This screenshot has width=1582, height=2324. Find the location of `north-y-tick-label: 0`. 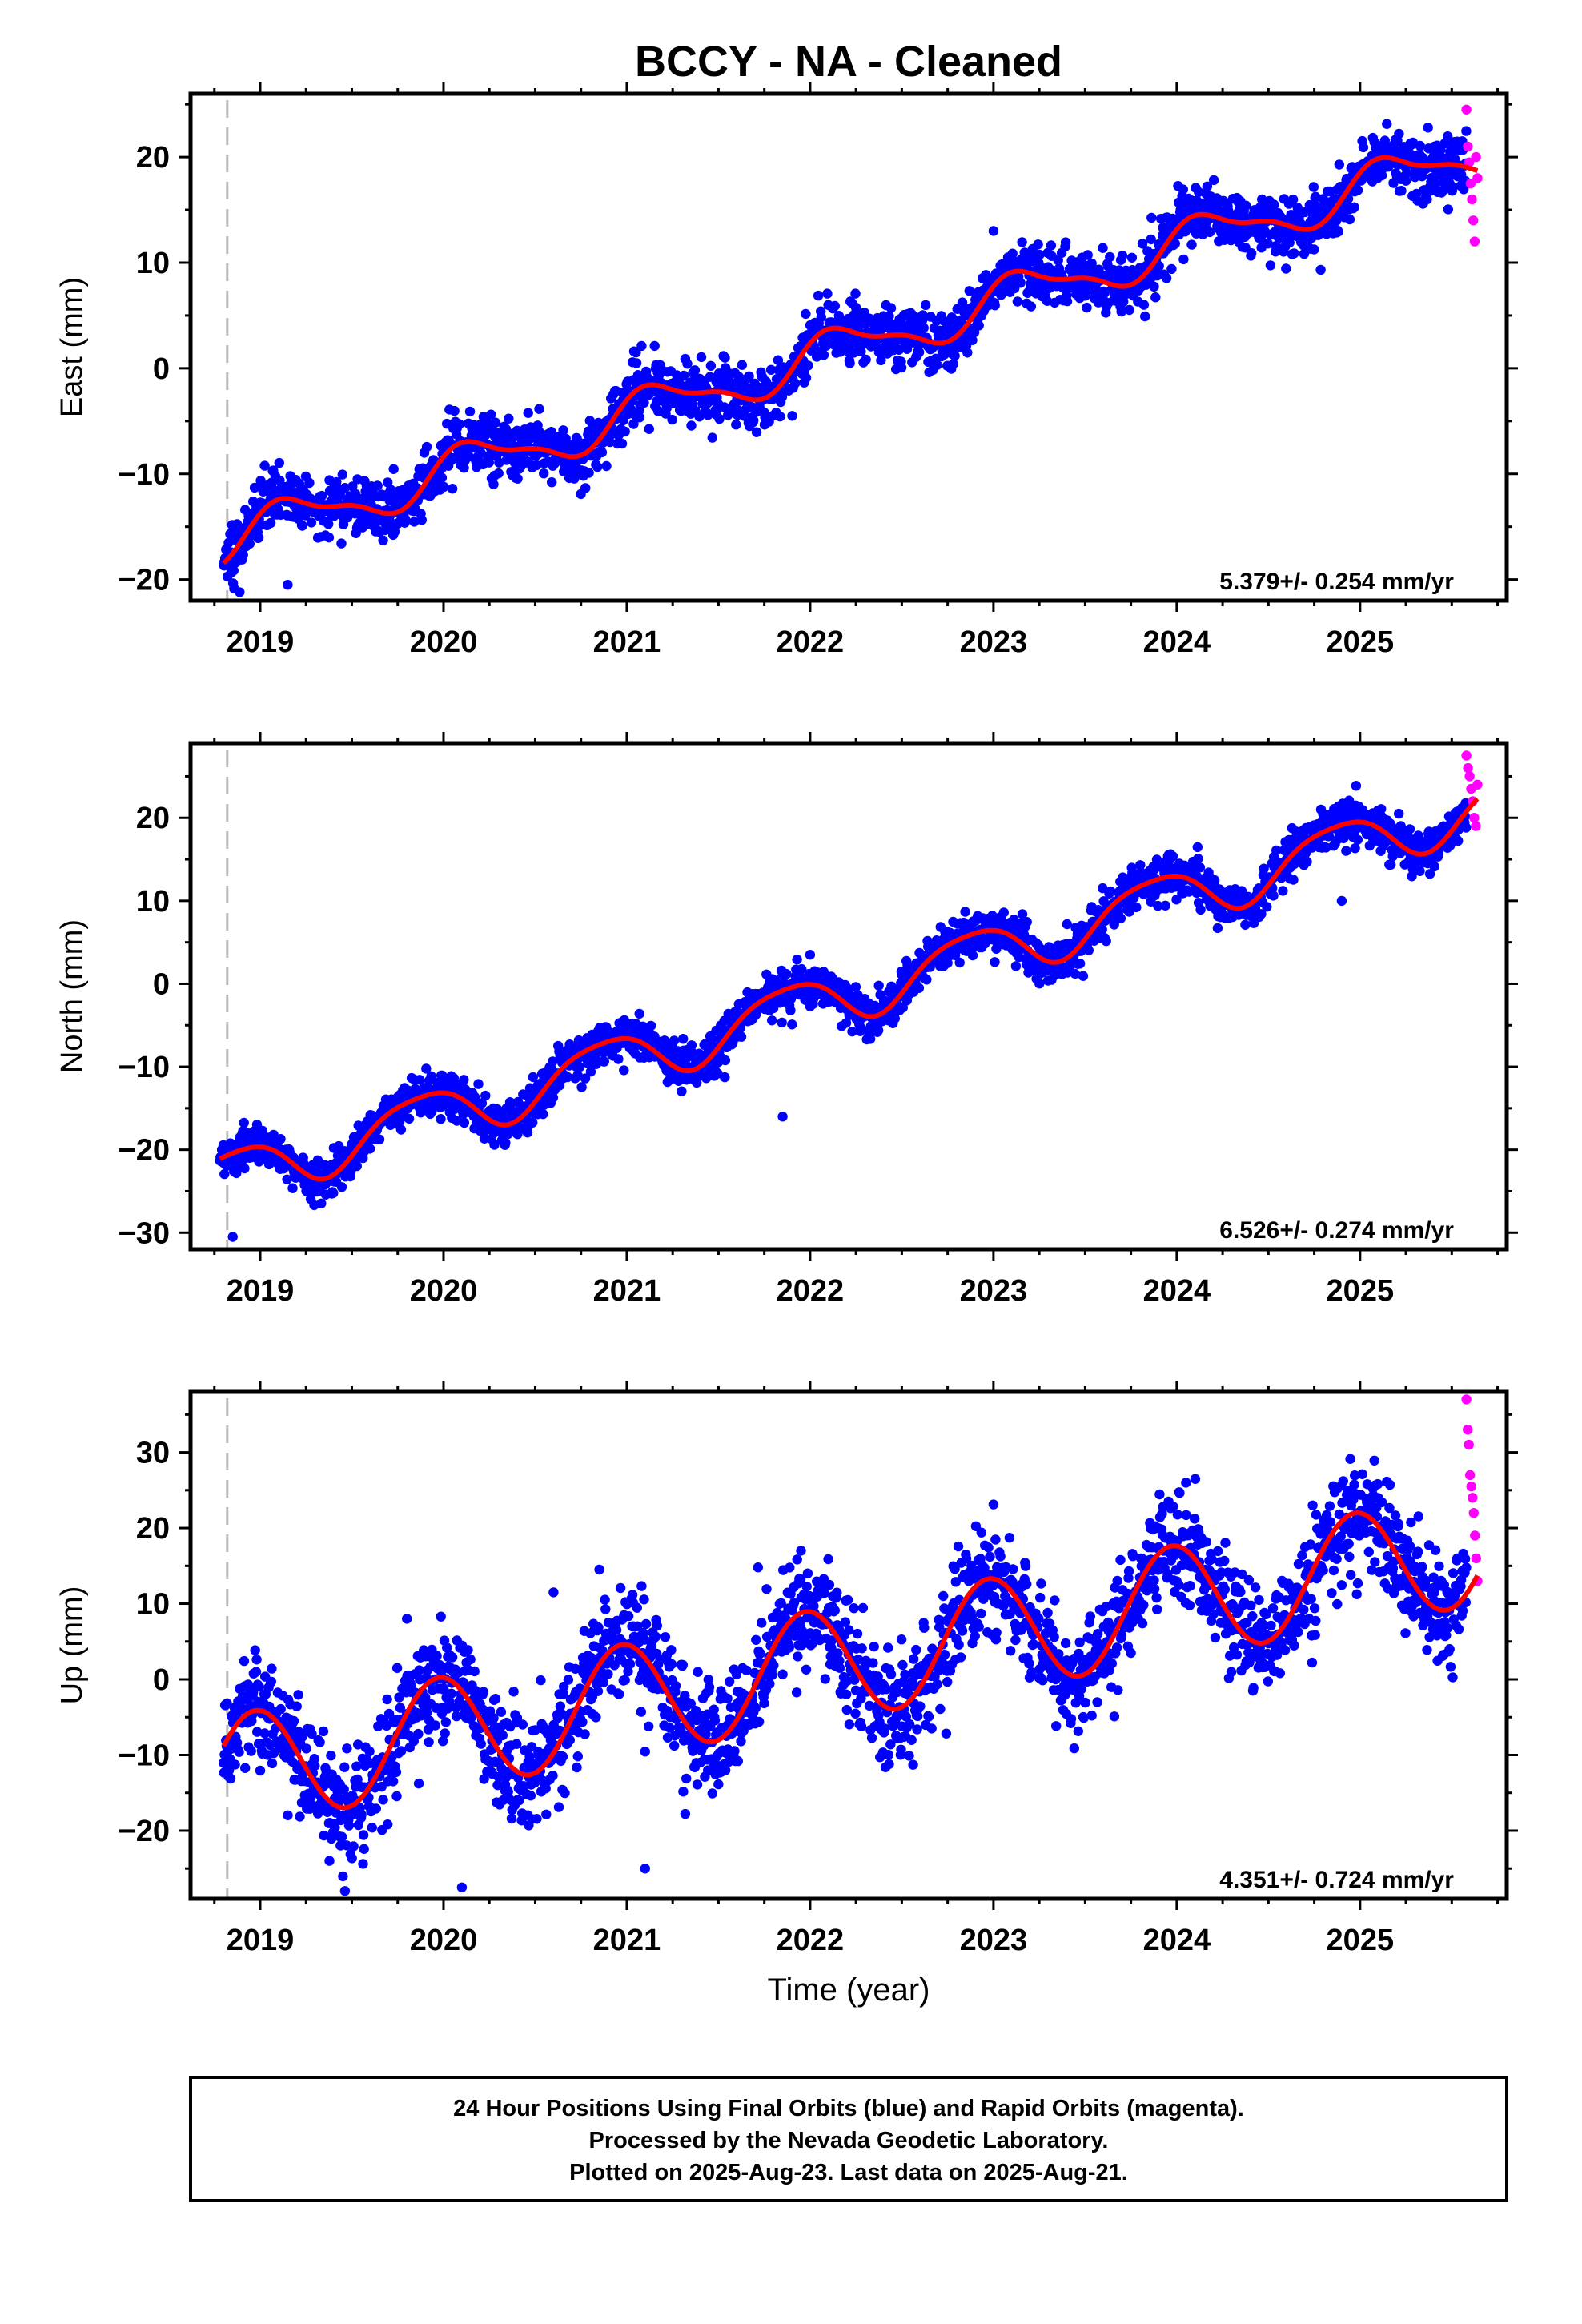

north-y-tick-label: 0 is located at coordinates (161, 984).